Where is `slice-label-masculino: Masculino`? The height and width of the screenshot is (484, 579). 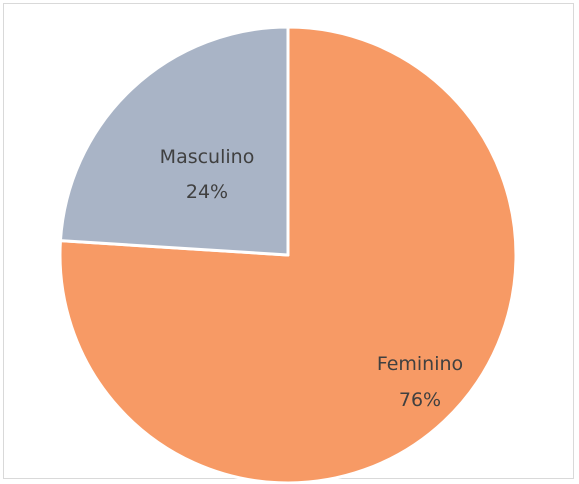 slice-label-masculino: Masculino is located at coordinates (207, 157).